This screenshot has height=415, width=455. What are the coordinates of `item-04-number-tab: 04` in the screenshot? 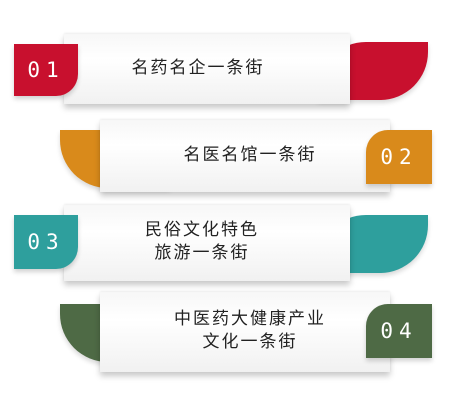 It's located at (399, 331).